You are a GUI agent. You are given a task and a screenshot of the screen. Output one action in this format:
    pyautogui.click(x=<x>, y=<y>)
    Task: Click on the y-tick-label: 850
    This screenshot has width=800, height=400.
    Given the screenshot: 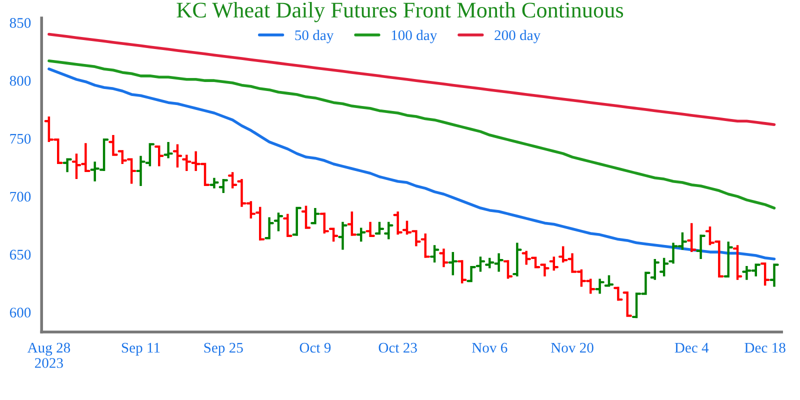 What is the action you would take?
    pyautogui.click(x=20, y=23)
    